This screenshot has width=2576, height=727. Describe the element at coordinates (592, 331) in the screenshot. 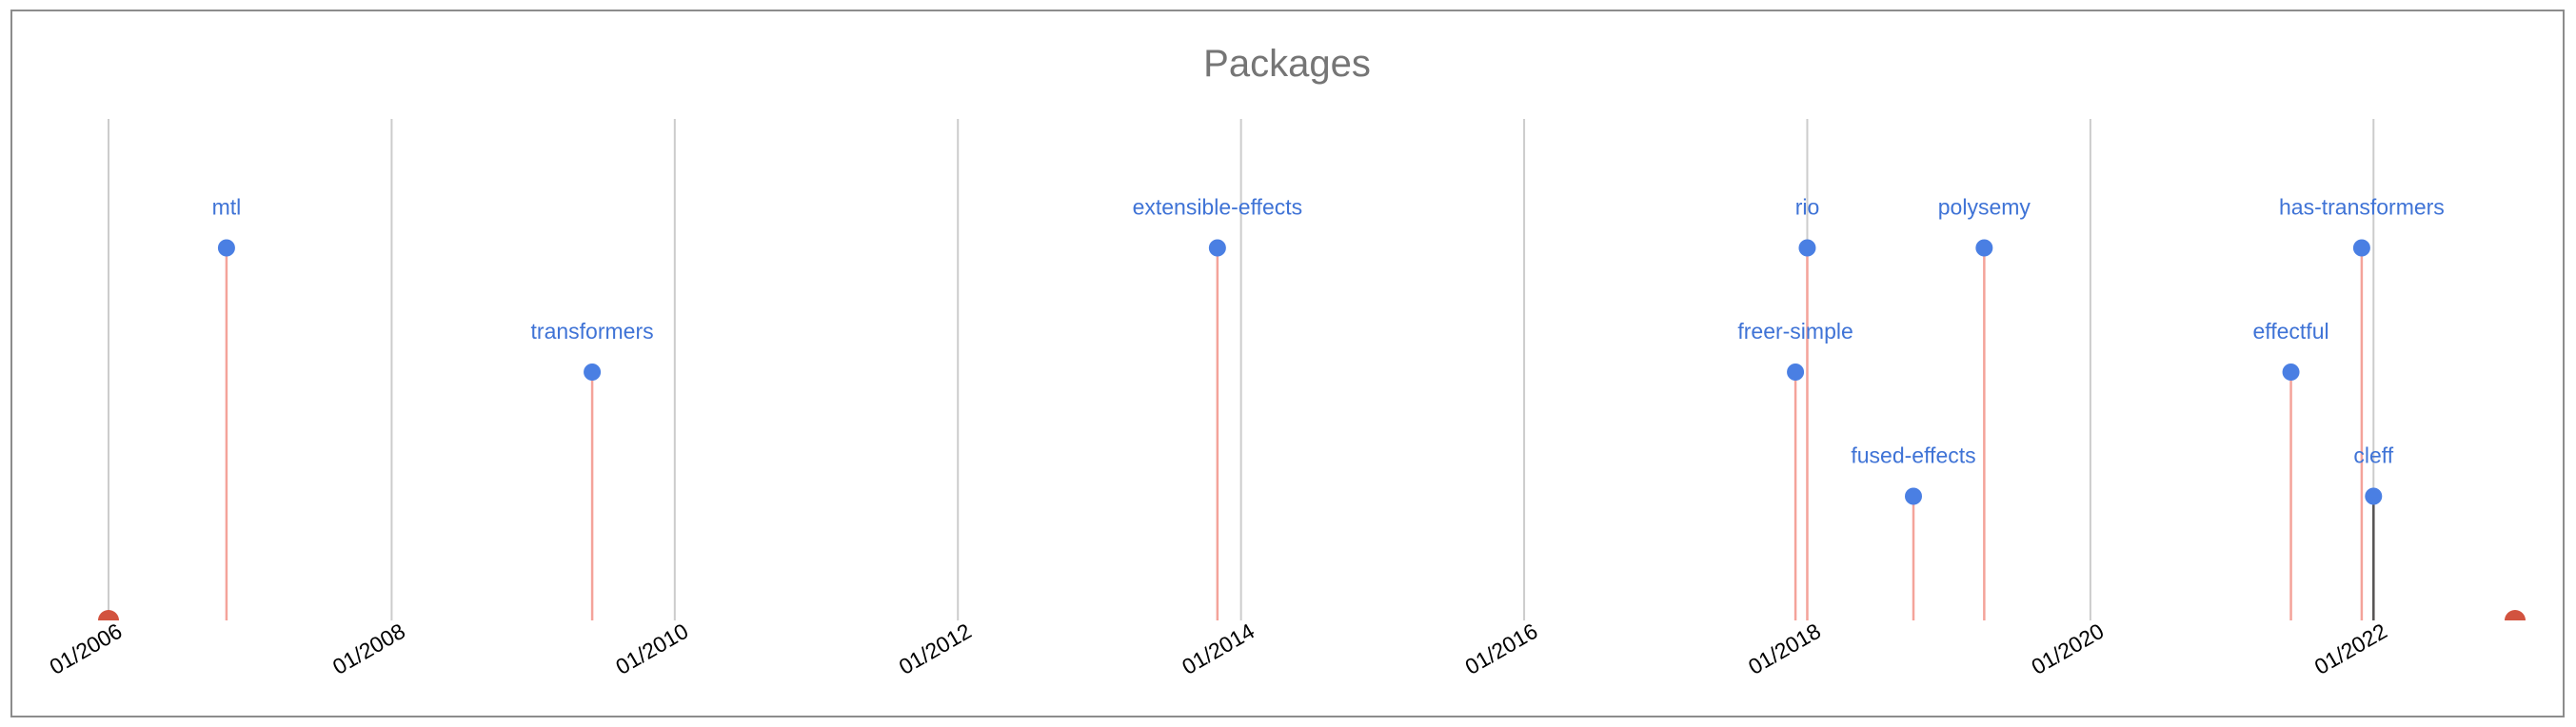

I see `point-label-transformers: transformers` at that location.